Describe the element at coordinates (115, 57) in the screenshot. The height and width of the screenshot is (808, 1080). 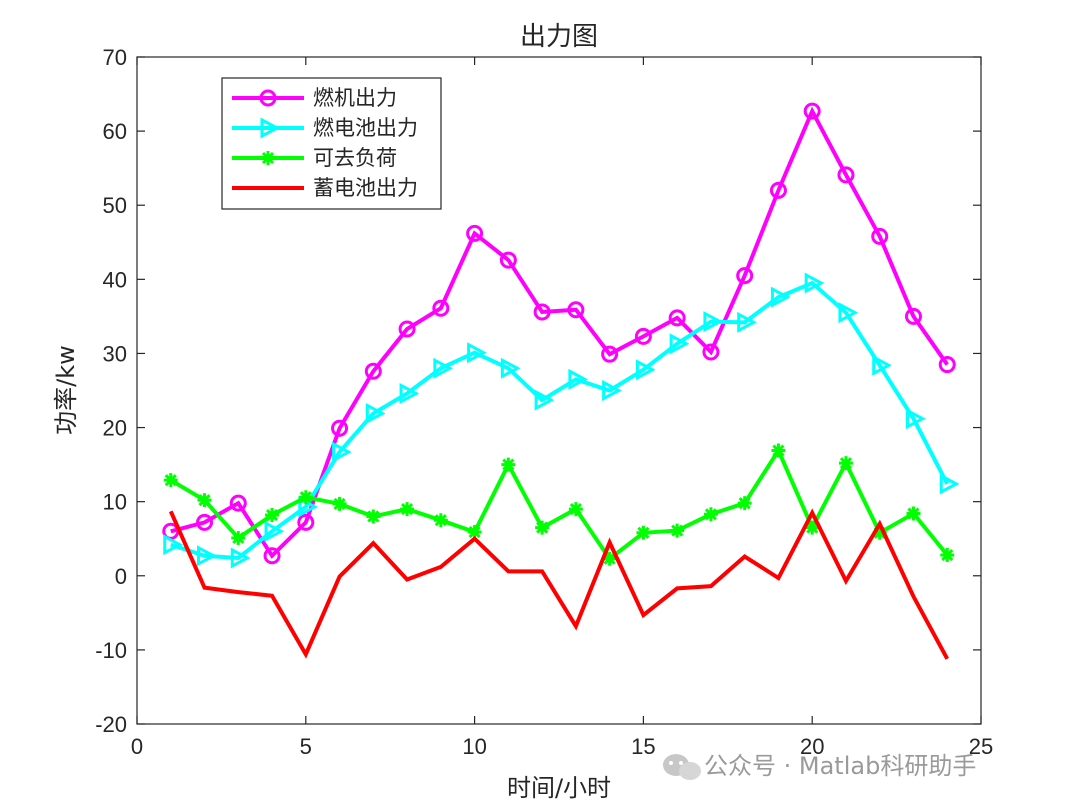
I see `y-tick-label: 70` at that location.